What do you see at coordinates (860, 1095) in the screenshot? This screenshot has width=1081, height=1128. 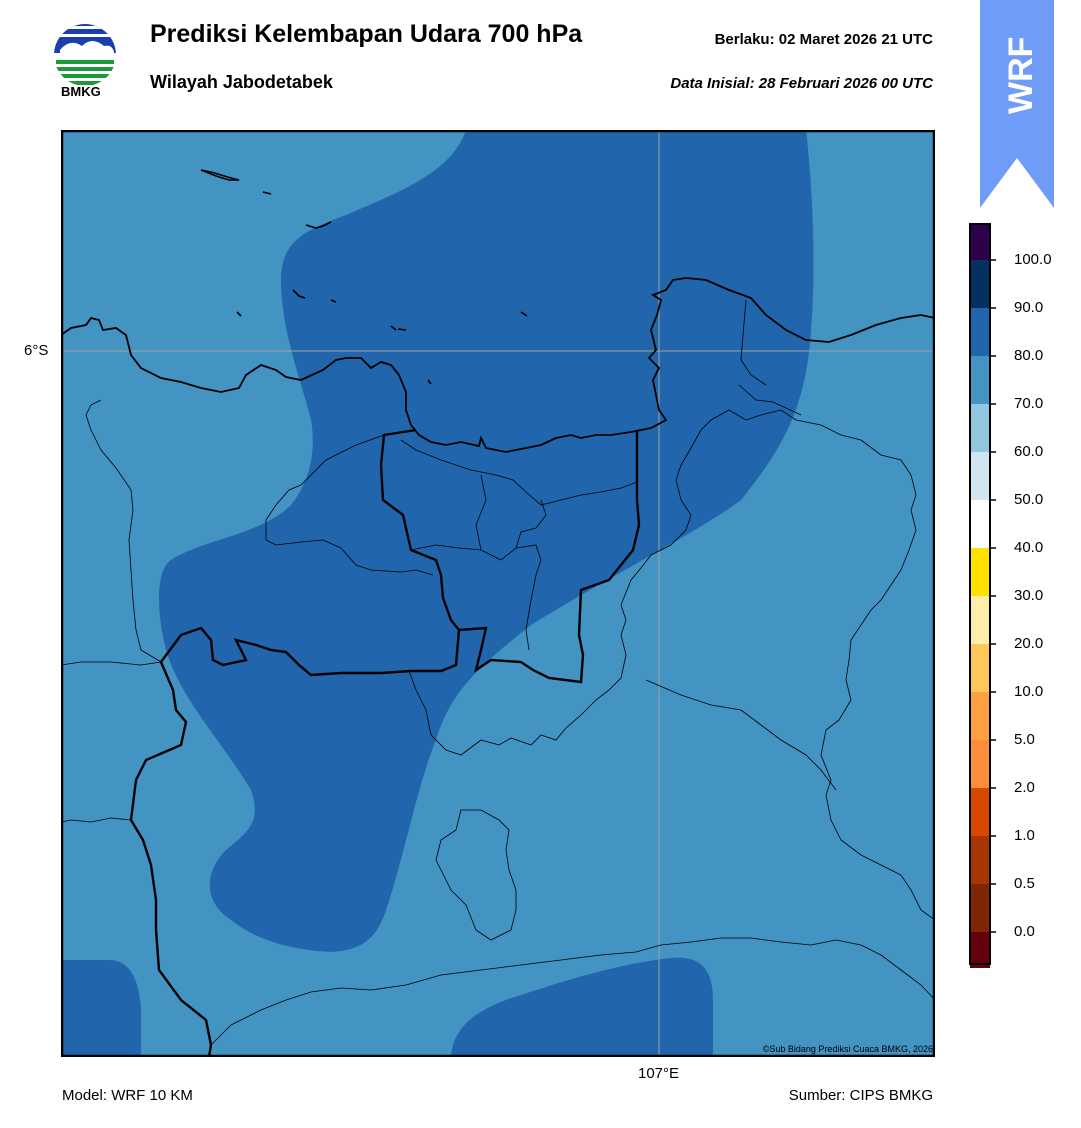 I see `source-label: Sumber: CIPS BMKG` at bounding box center [860, 1095].